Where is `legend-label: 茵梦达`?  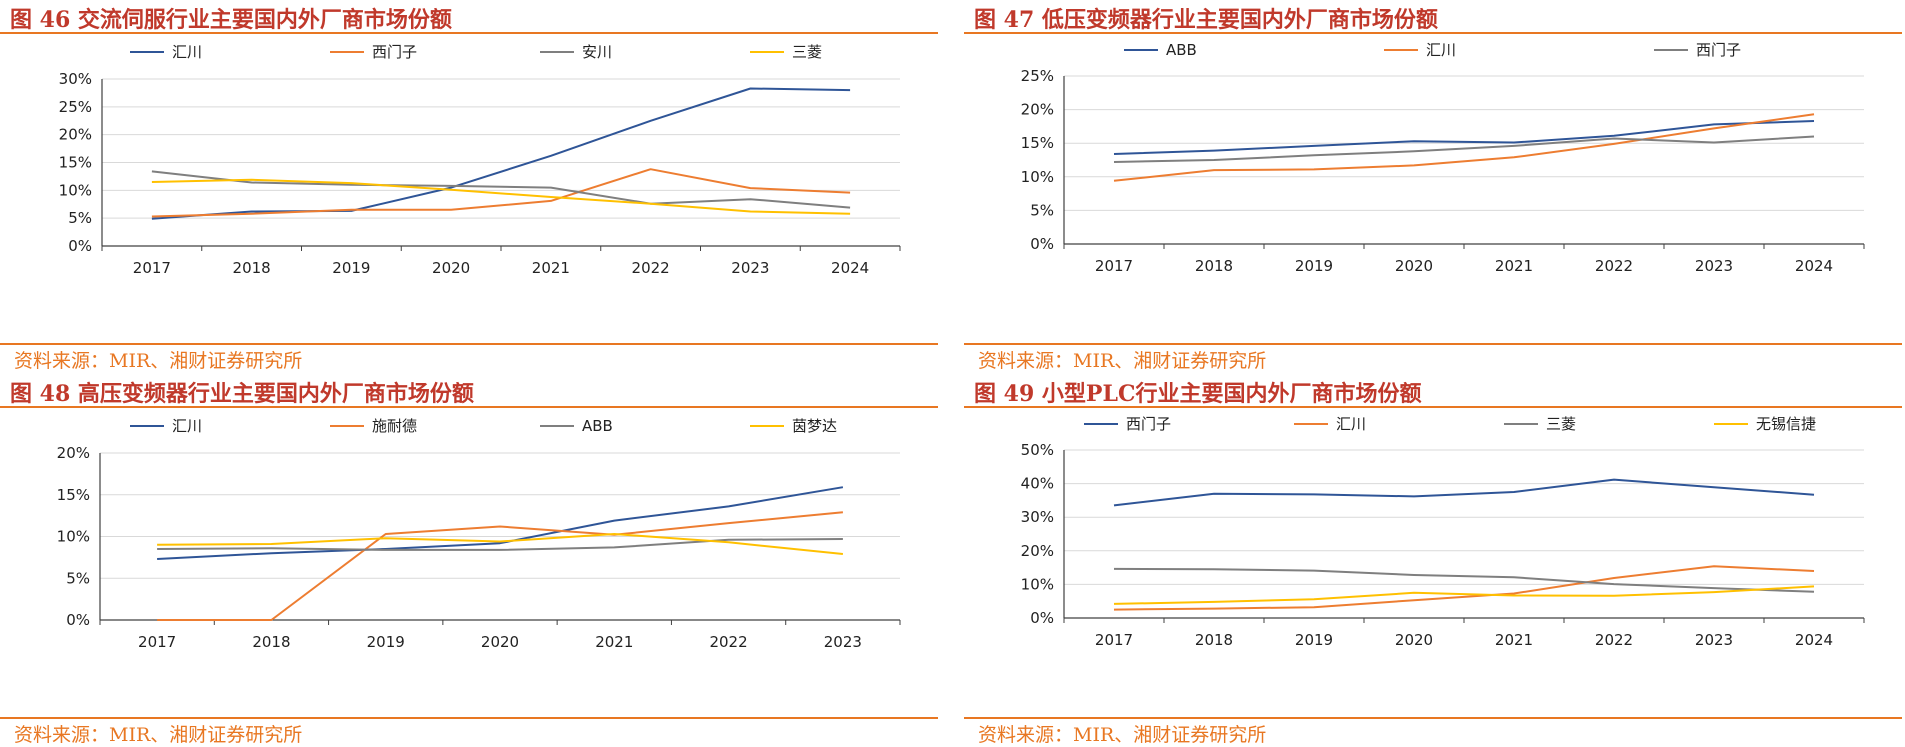
legend-label: 茵梦达 is located at coordinates (814, 426).